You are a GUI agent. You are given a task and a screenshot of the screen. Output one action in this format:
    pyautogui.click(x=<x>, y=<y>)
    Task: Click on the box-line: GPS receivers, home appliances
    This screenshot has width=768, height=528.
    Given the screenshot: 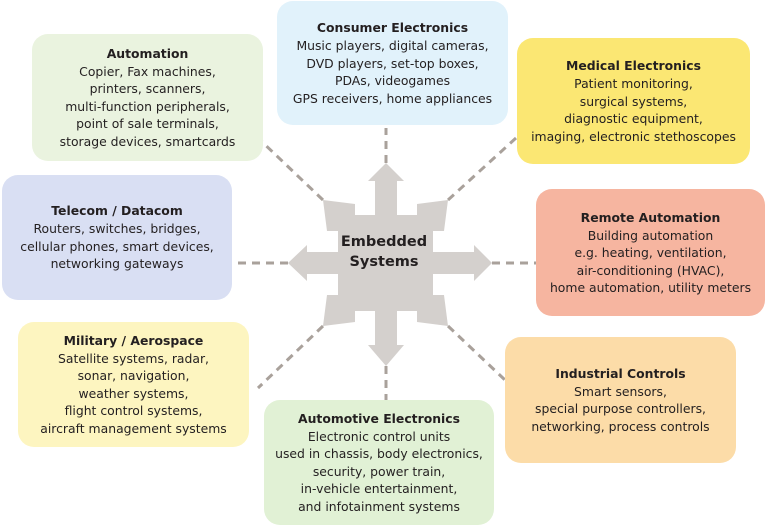 What is the action you would take?
    pyautogui.click(x=392, y=98)
    